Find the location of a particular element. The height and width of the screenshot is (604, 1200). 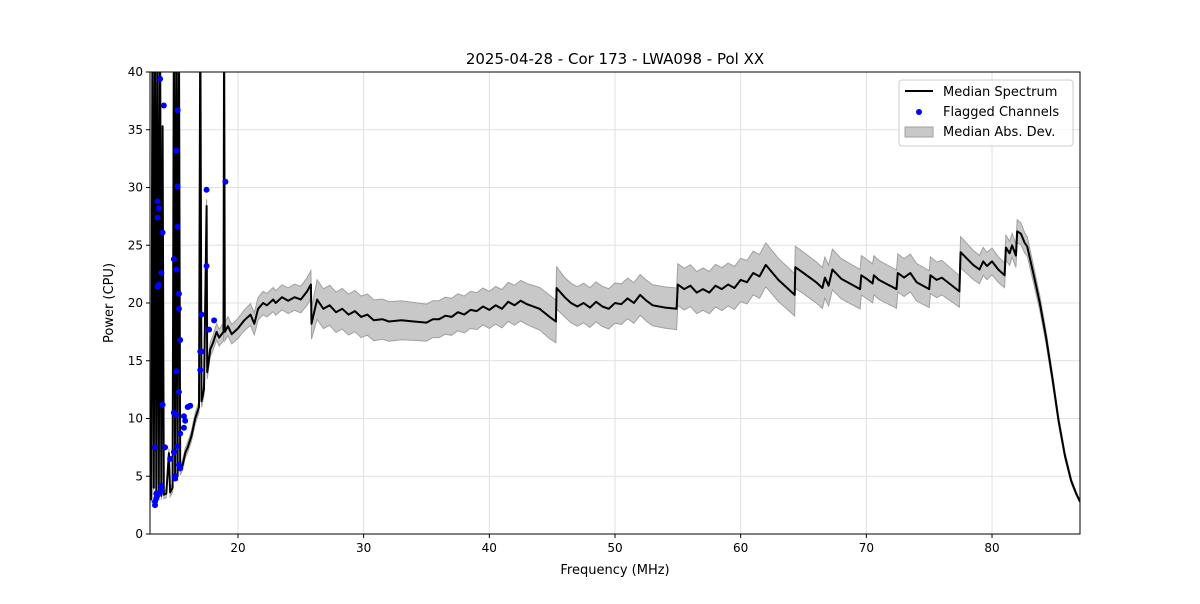

y-tick-label: 20 is located at coordinates (135, 303).